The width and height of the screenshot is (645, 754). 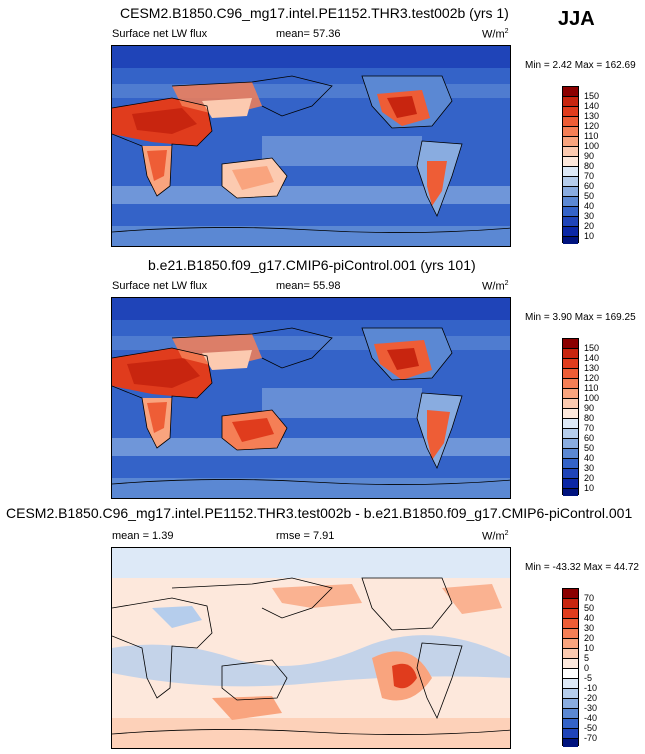 I want to click on panel3-cb-tick: -10, so click(x=591, y=688).